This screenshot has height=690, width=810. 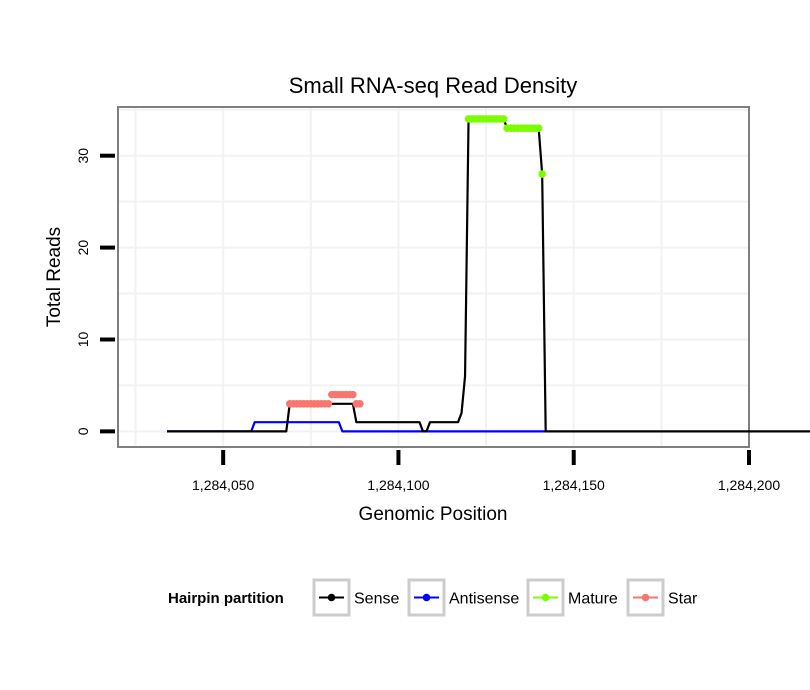 I want to click on legend-label-star: Star, so click(x=683, y=599).